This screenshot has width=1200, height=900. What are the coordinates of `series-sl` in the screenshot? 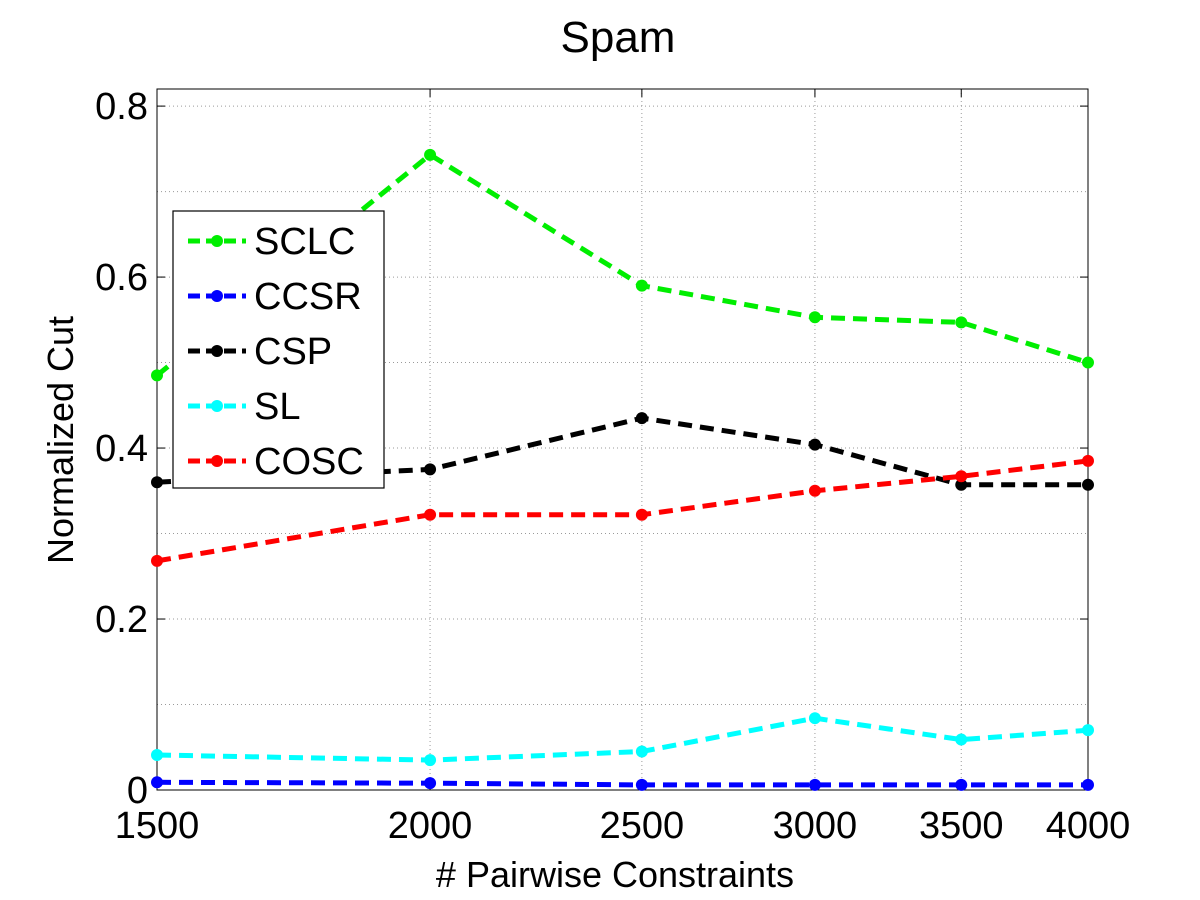 It's located at (622, 739).